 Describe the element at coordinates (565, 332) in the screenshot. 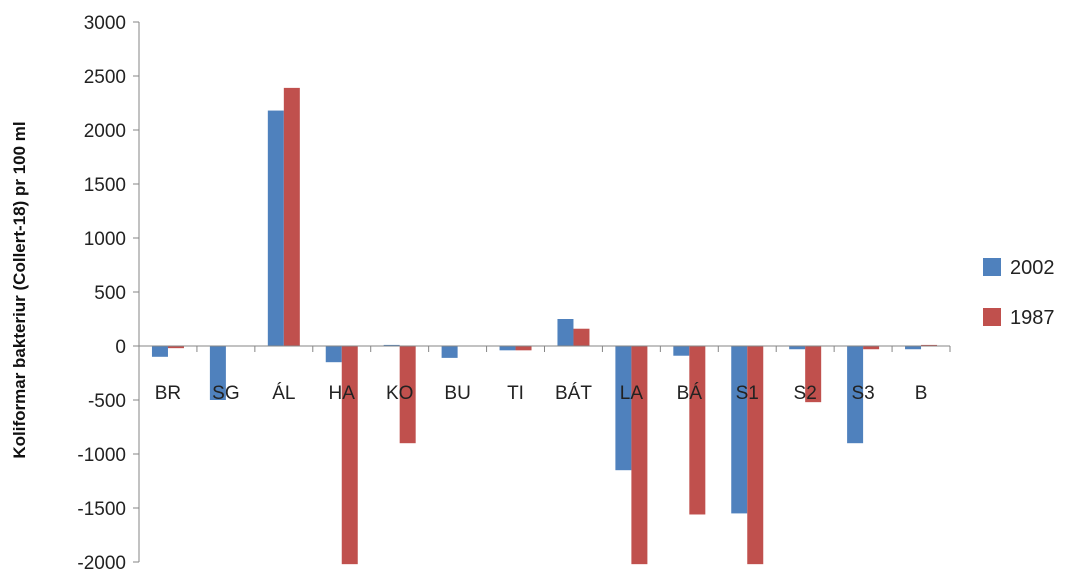

I see `bar-2002-BÁT` at that location.